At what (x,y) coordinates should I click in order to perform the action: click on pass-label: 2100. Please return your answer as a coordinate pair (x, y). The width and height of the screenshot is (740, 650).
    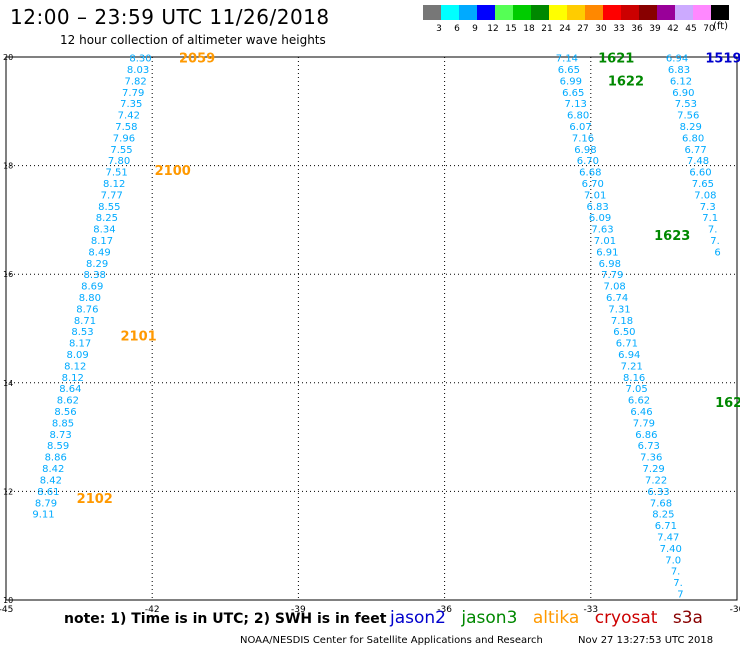
    Looking at the image, I should click on (173, 171).